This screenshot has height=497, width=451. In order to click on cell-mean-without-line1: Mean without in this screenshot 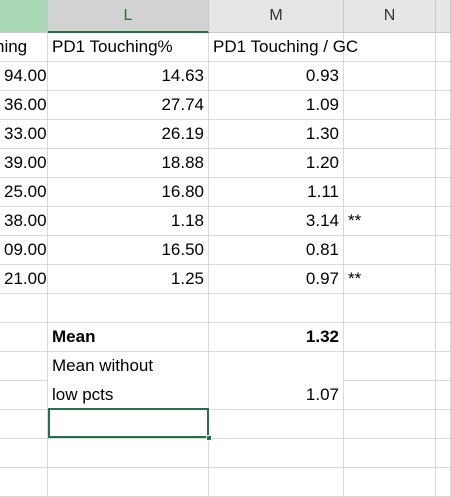, I will do `click(128, 366)`.